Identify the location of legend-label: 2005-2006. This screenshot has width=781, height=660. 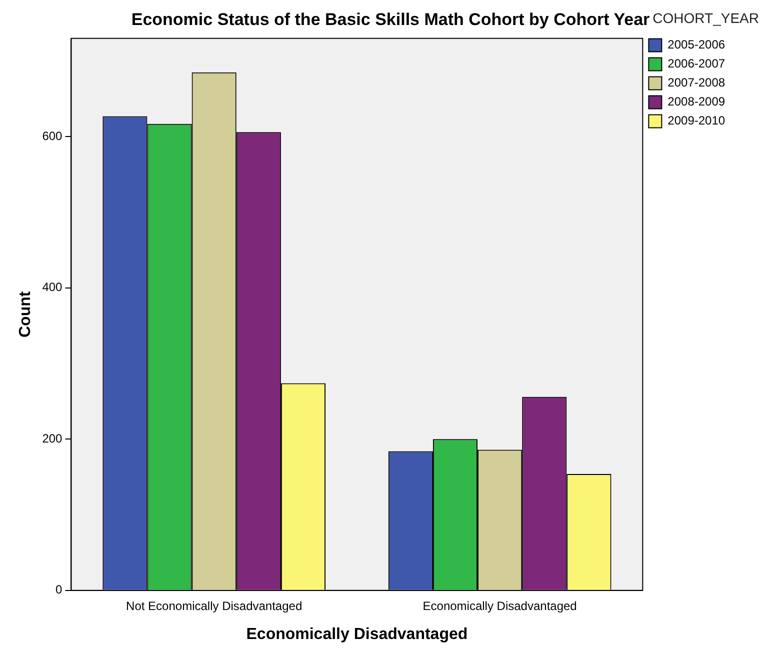
(697, 45).